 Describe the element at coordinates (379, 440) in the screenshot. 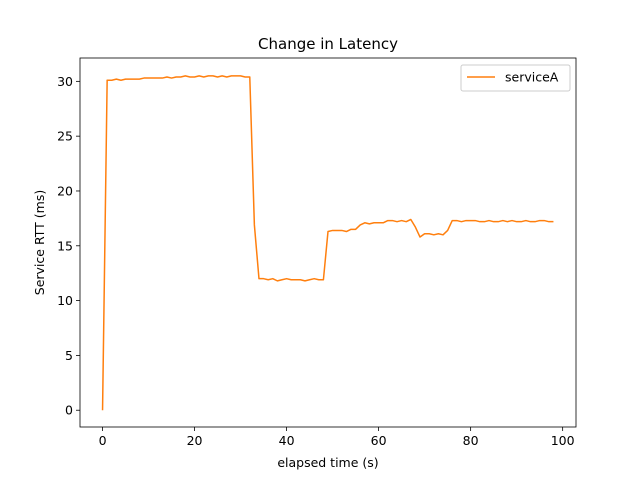

I see `x-tick-label: 60` at that location.